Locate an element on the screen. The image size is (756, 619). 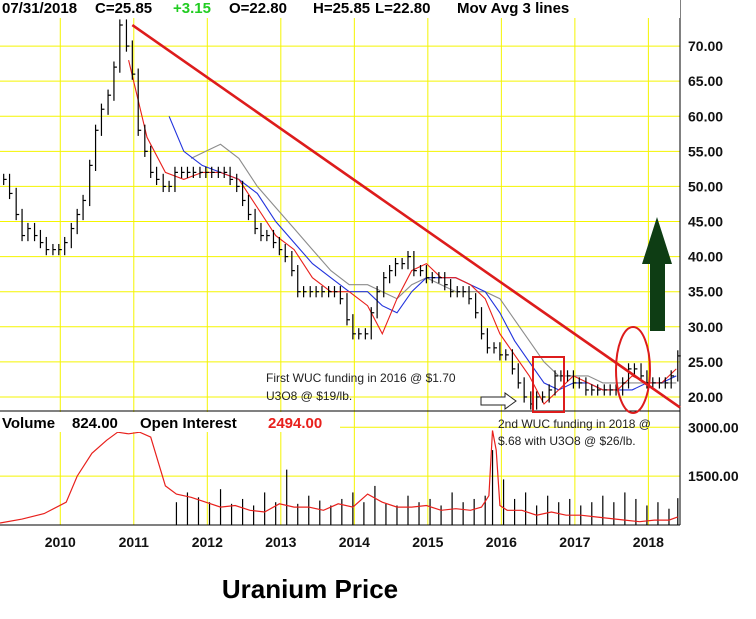
open-interest-layer is located at coordinates (339, 477).